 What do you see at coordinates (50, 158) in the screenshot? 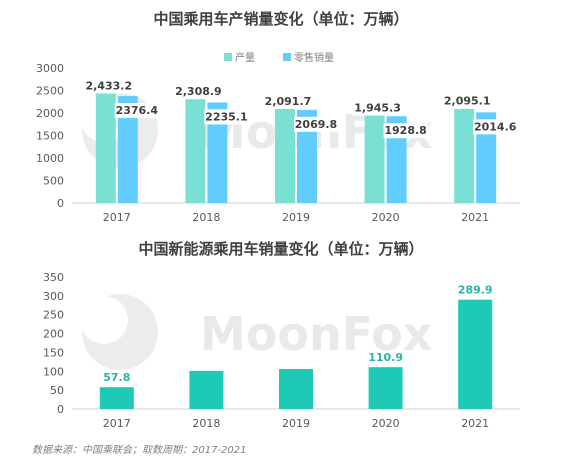
I see `chart1-y-tick: 1000` at bounding box center [50, 158].